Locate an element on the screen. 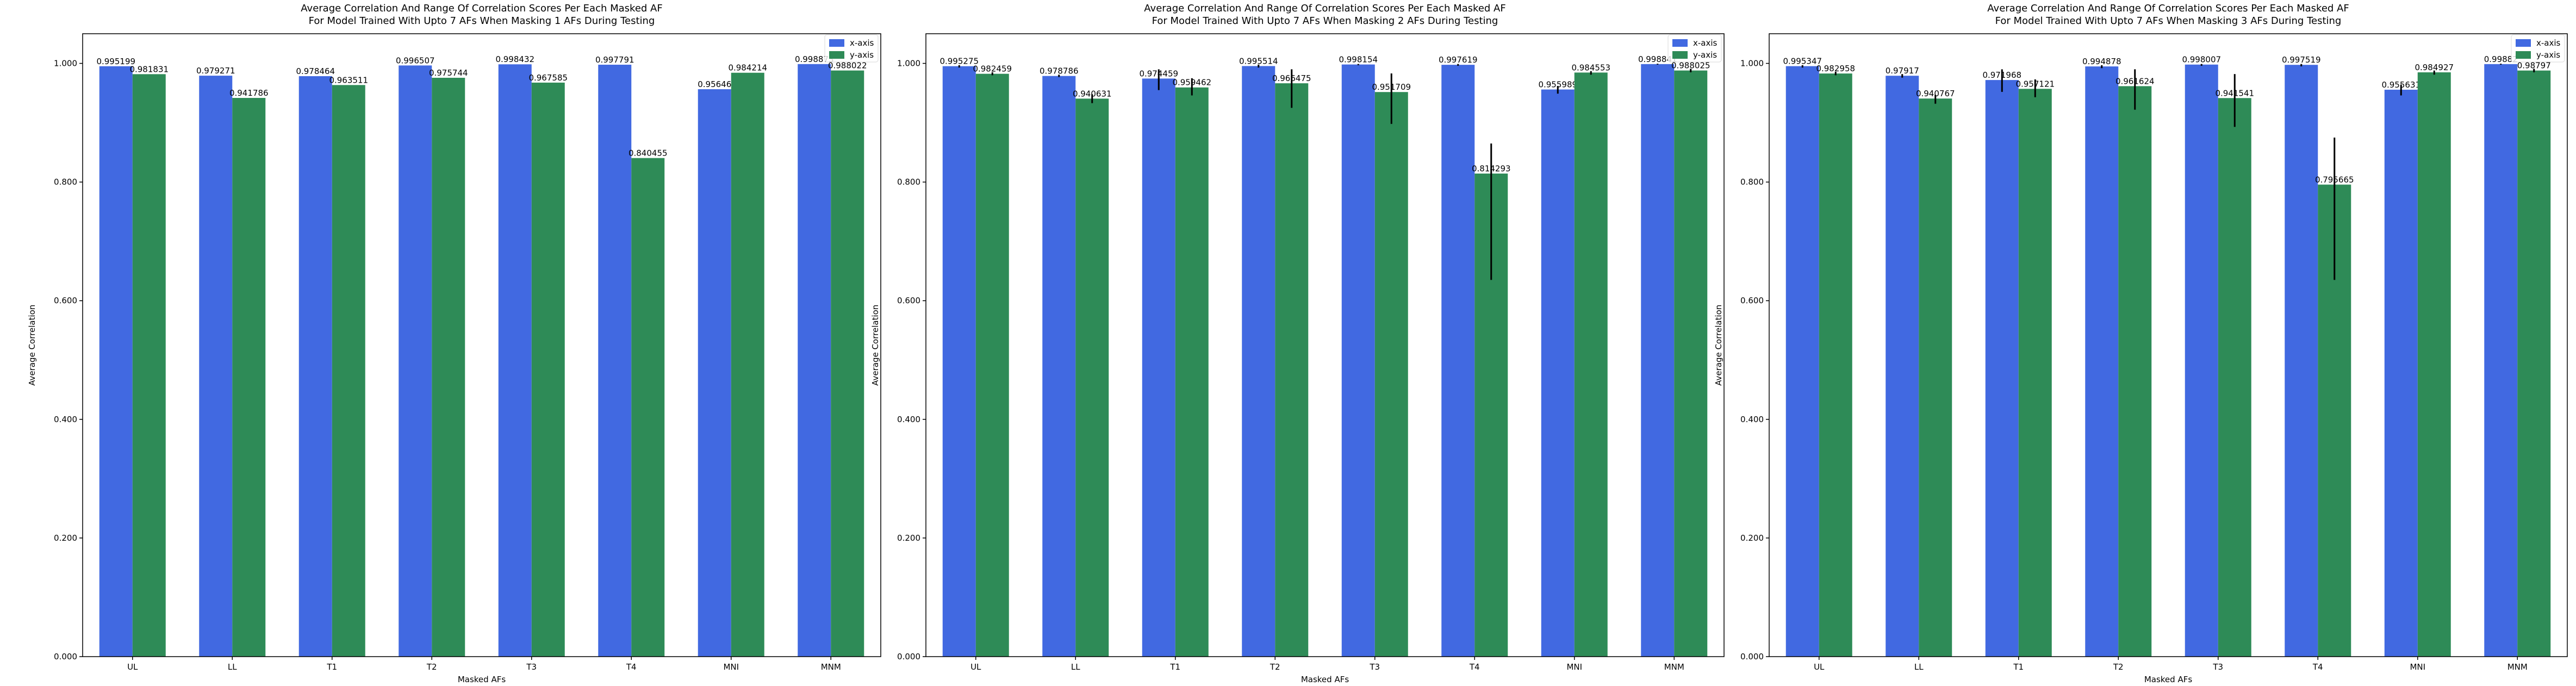 The height and width of the screenshot is (686, 2576). data-label: 0.99882 is located at coordinates (2501, 59).